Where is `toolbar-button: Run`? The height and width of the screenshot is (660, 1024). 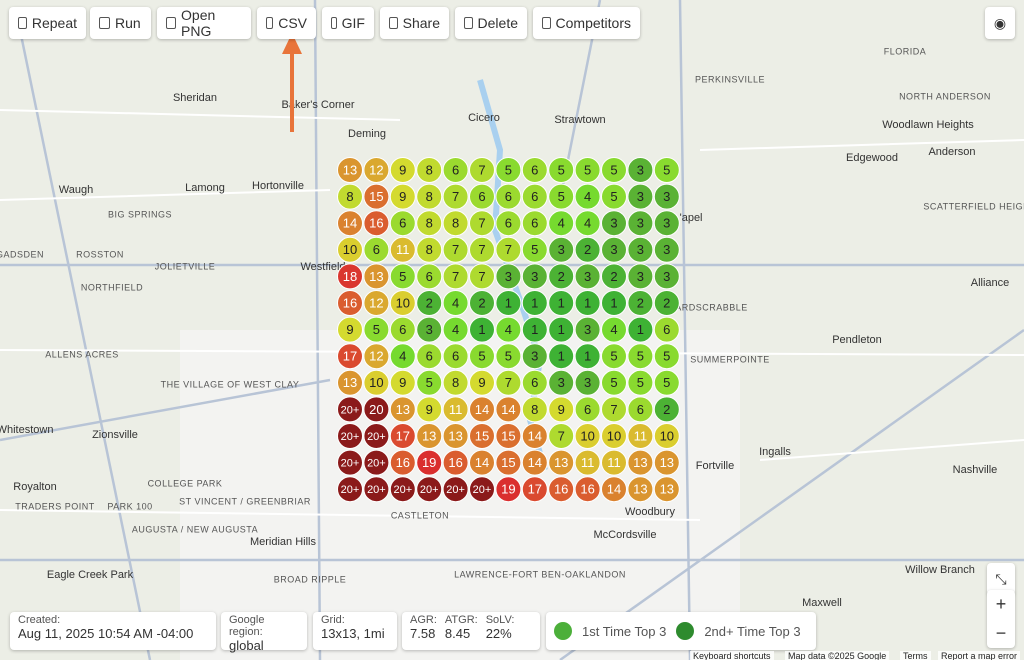 toolbar-button: Run is located at coordinates (120, 23).